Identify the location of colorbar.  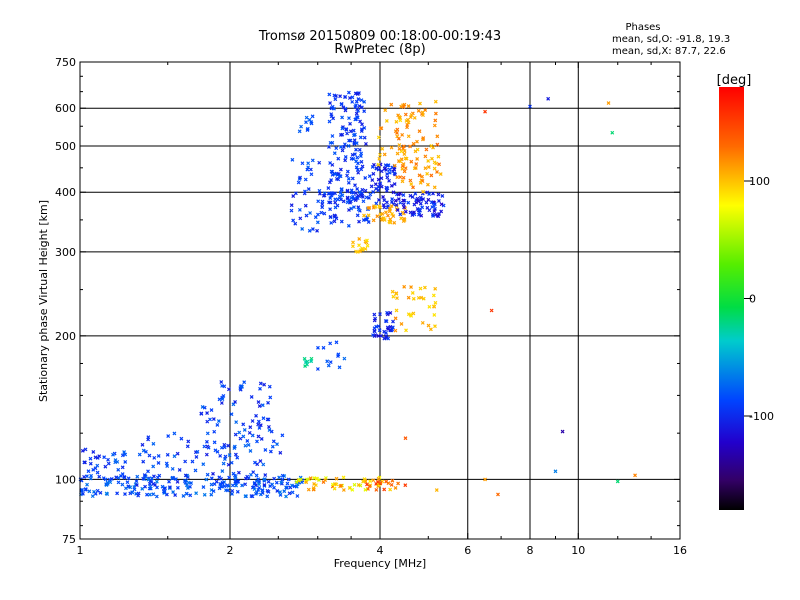
(731, 298).